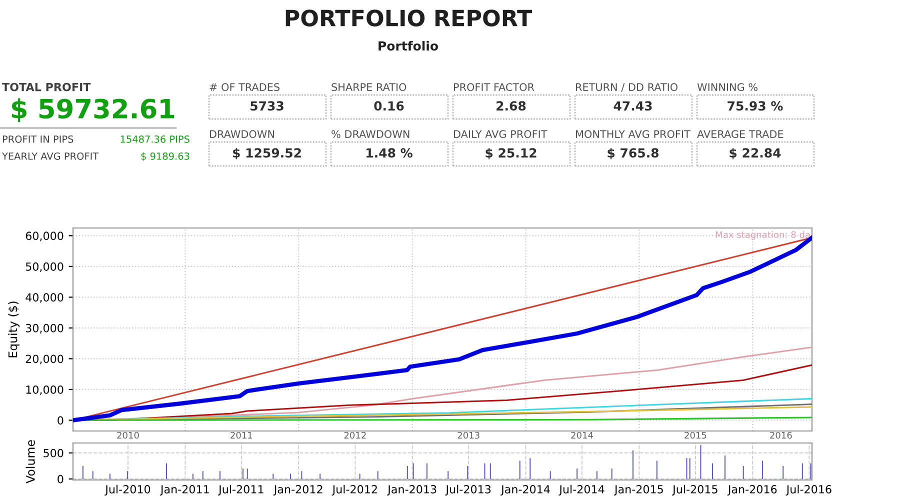  What do you see at coordinates (763, 235) in the screenshot?
I see `annotation: Max stagnation: 8 da` at bounding box center [763, 235].